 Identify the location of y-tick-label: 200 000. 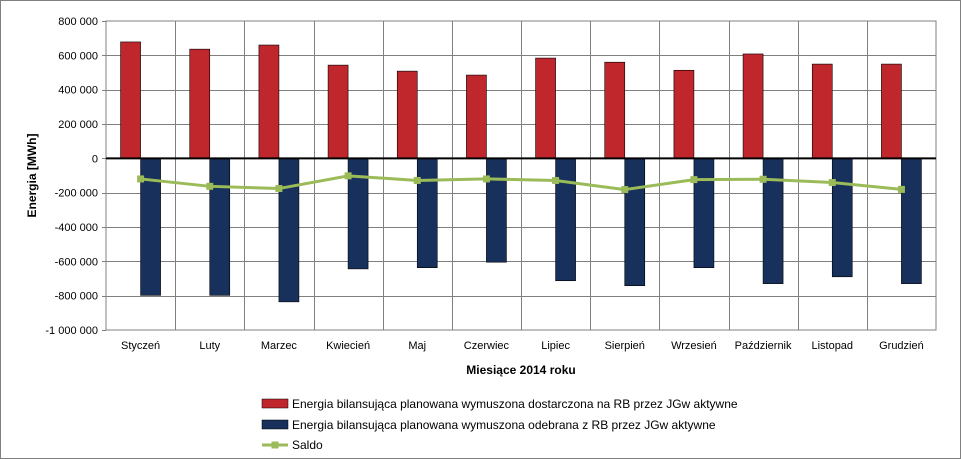
(78, 125).